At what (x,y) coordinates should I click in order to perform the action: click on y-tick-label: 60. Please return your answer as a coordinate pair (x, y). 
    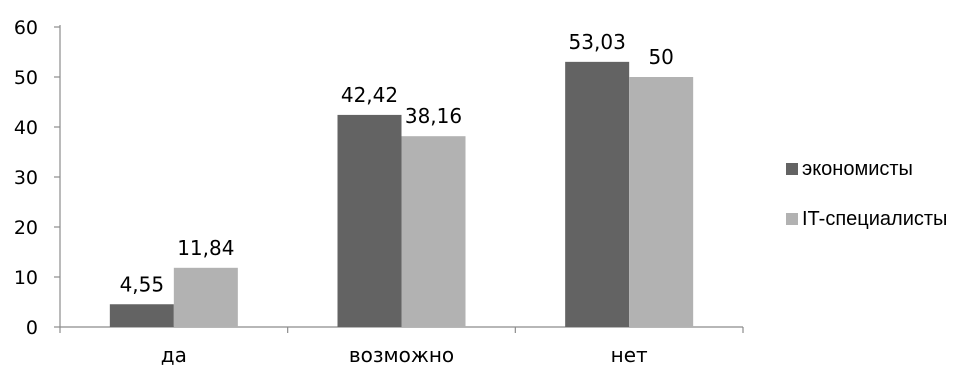
    Looking at the image, I should click on (26, 28).